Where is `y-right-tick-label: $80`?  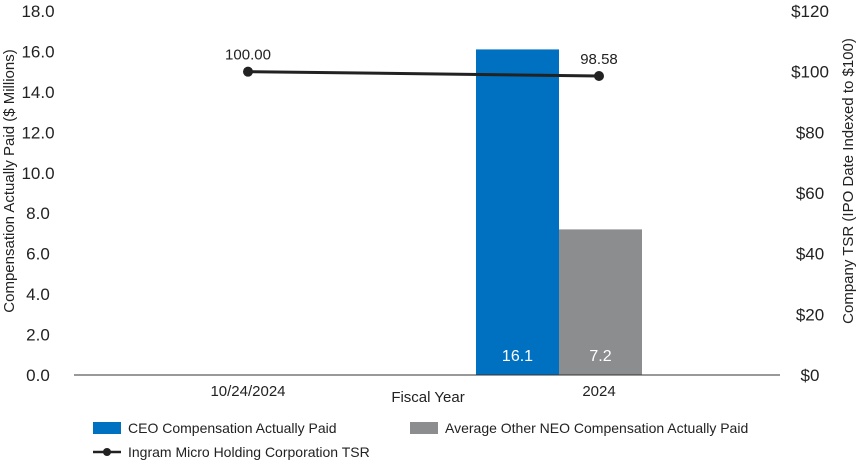 y-right-tick-label: $80 is located at coordinates (810, 132).